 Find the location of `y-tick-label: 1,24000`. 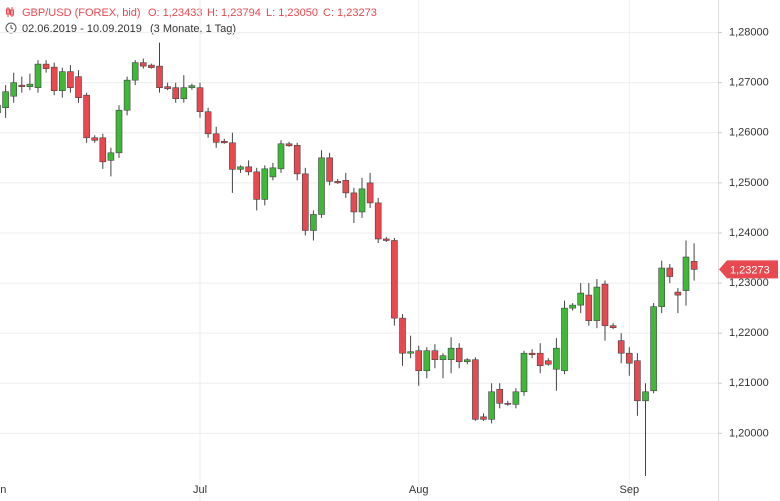

y-tick-label: 1,24000 is located at coordinates (749, 233).